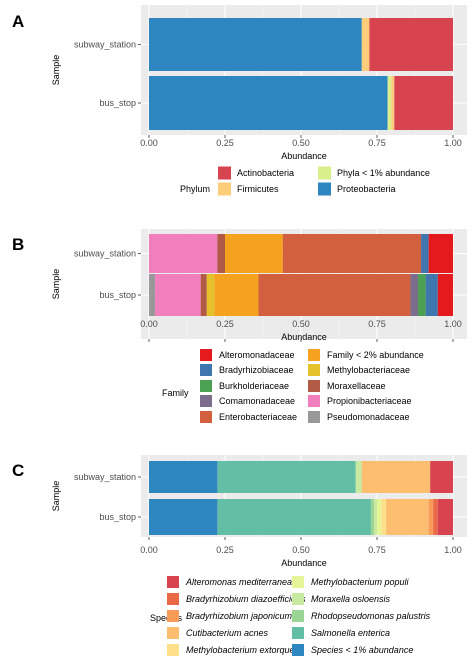  What do you see at coordinates (368, 417) in the screenshot?
I see `legend-label: Pseudomonadaceae` at bounding box center [368, 417].